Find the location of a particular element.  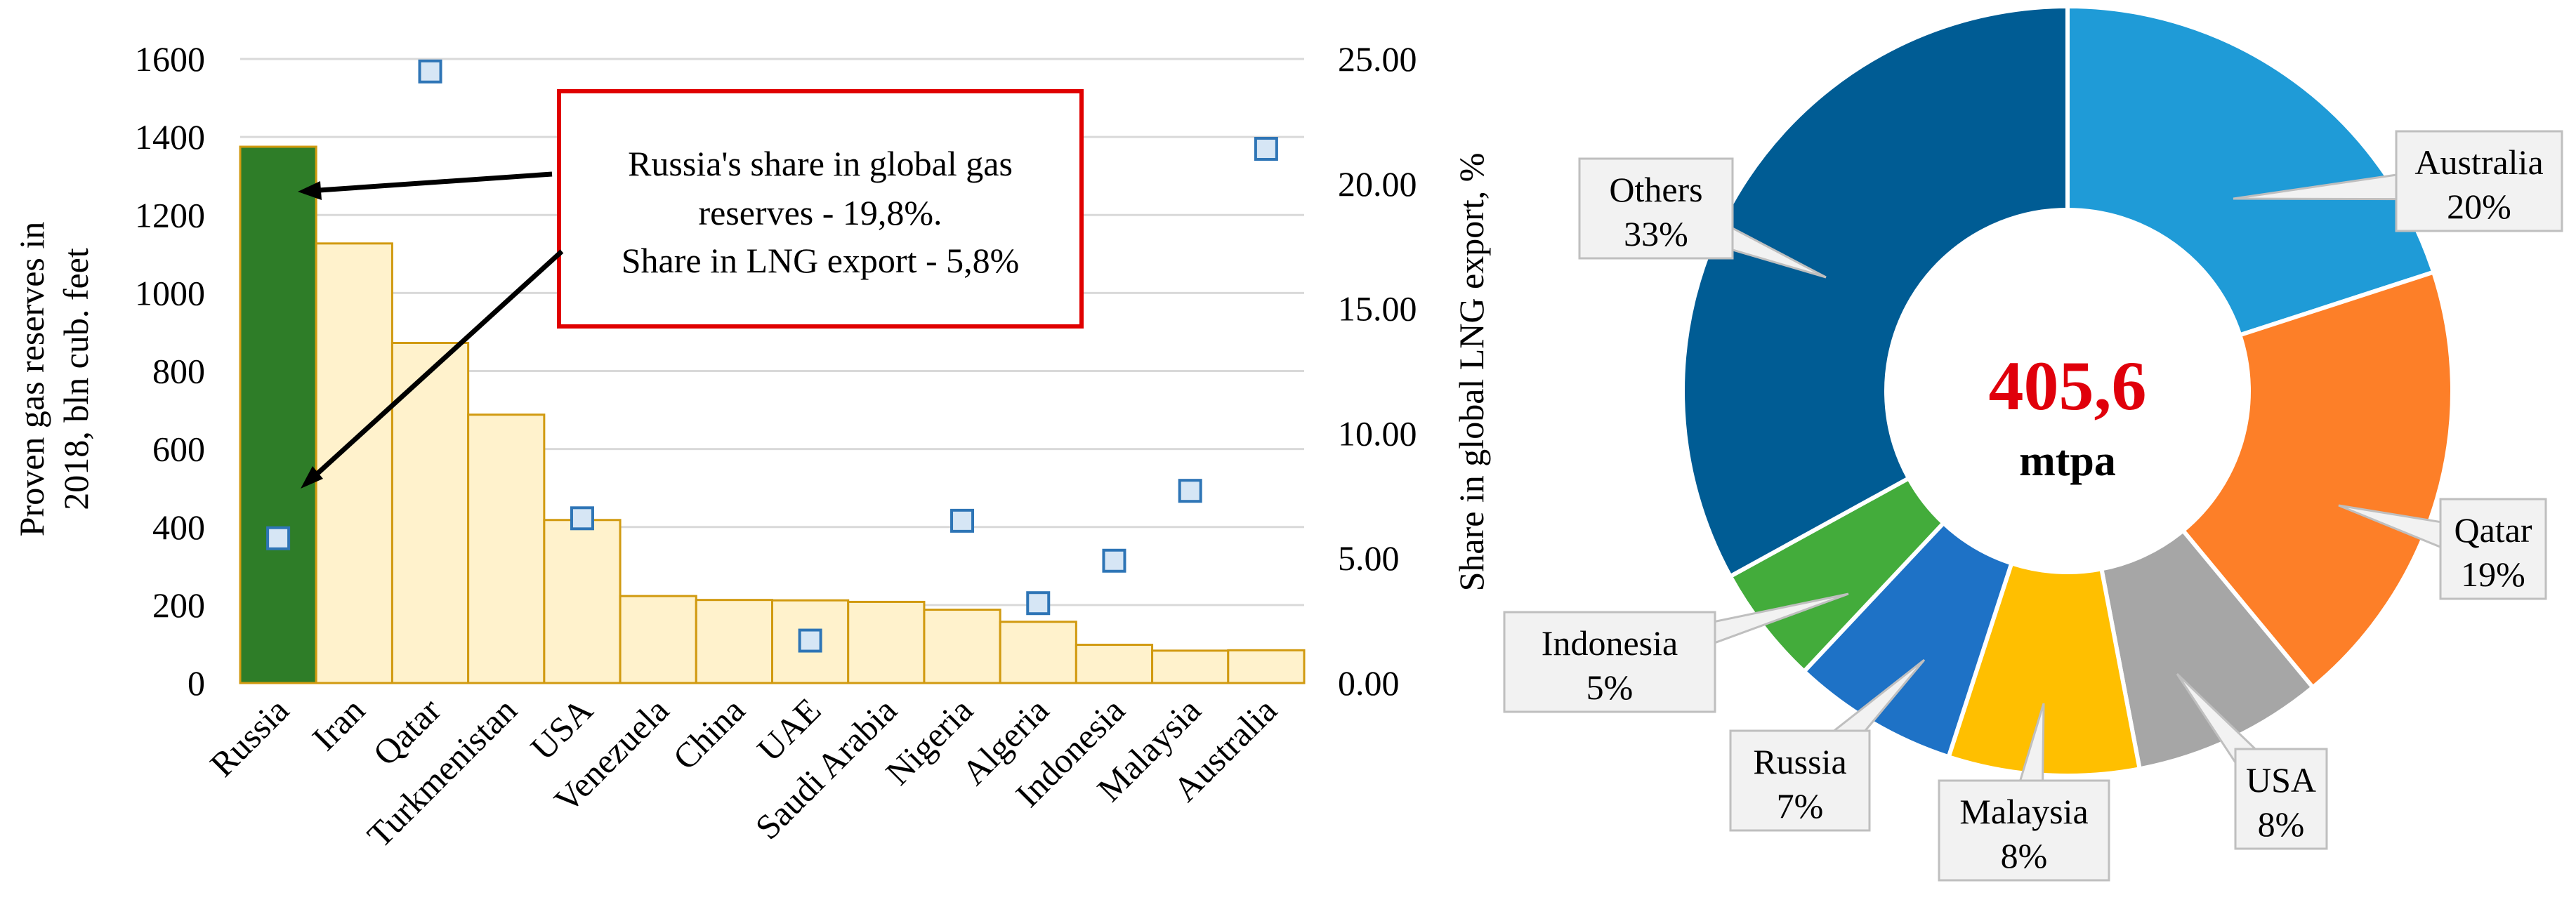

slice-label-name: Russia is located at coordinates (1799, 761).